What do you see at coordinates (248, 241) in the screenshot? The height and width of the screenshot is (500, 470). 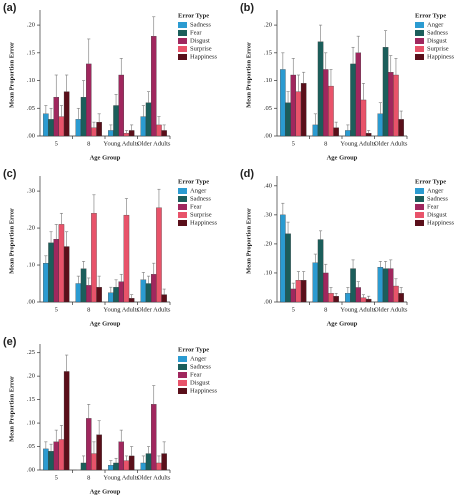 I see `y-axis-title: Mean Proportion Error` at bounding box center [248, 241].